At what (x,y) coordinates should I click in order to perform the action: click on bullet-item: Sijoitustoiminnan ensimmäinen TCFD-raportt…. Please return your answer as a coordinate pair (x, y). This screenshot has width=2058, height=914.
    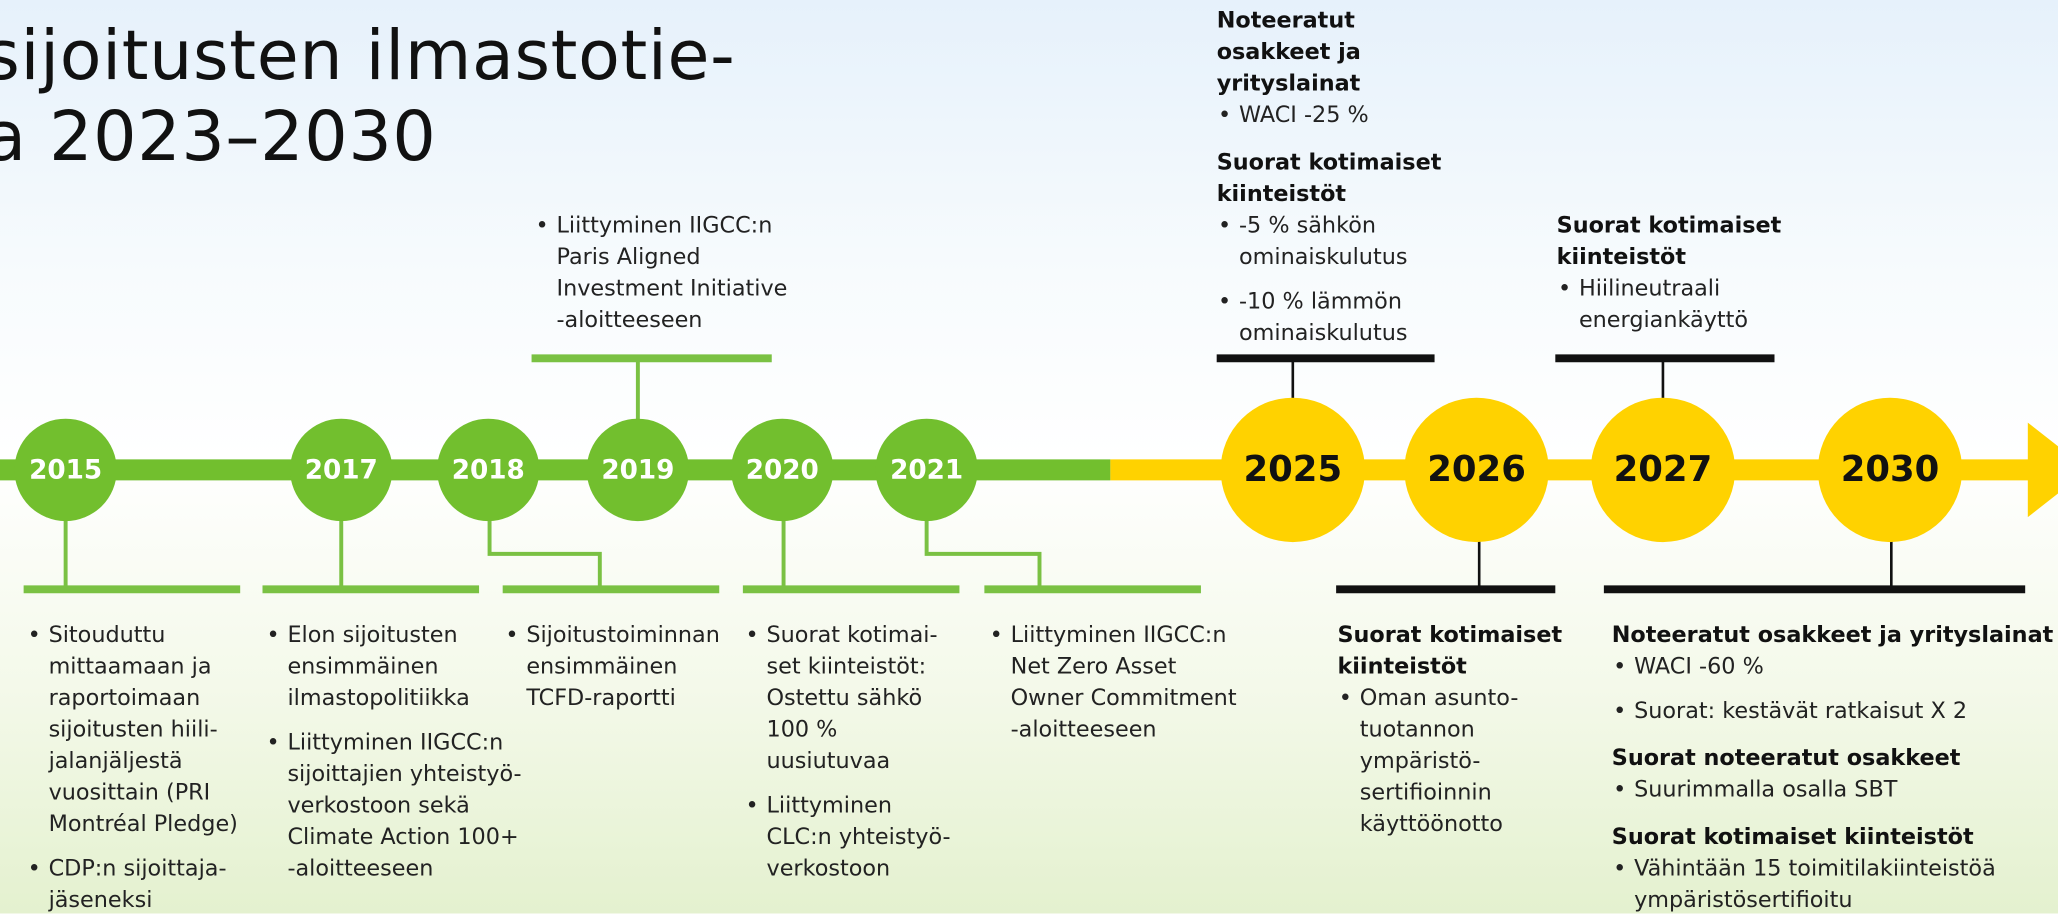
    Looking at the image, I should click on (612, 667).